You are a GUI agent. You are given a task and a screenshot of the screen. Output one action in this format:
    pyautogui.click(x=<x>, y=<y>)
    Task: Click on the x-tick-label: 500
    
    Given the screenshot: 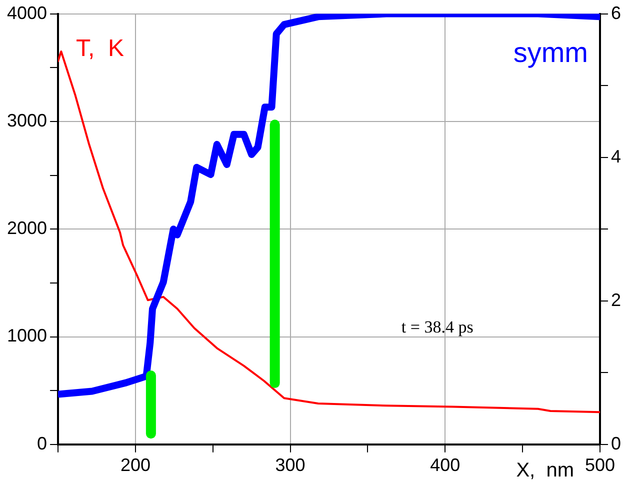 What is the action you would take?
    pyautogui.click(x=600, y=465)
    